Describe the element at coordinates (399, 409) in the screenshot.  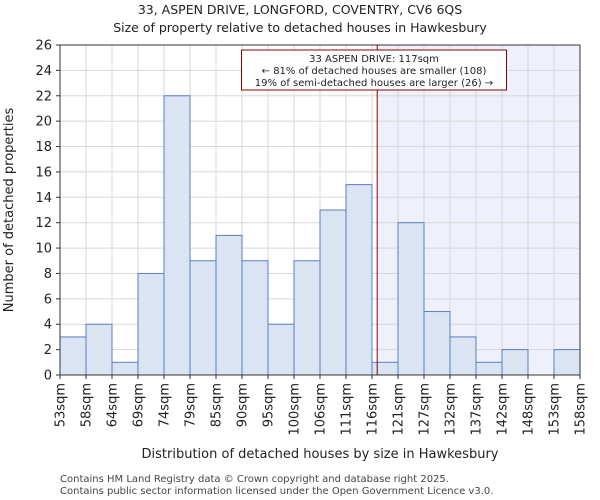
I see `x-tick-label: 121sqm` at that location.